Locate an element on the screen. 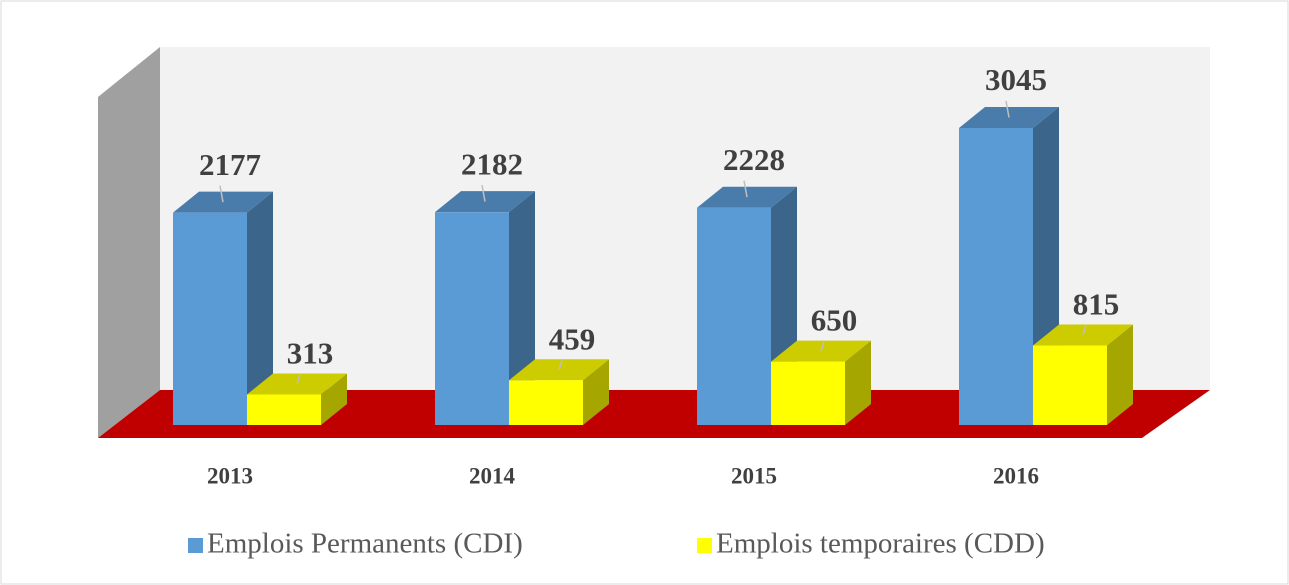 The width and height of the screenshot is (1289, 585). legend-label: Emplois temporaires (CDD) is located at coordinates (880, 544).